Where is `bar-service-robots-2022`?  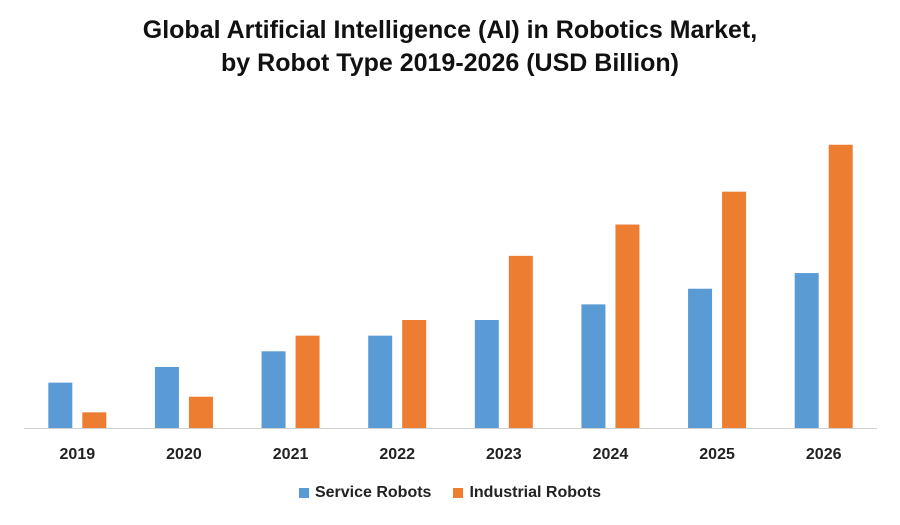 bar-service-robots-2022 is located at coordinates (380, 381).